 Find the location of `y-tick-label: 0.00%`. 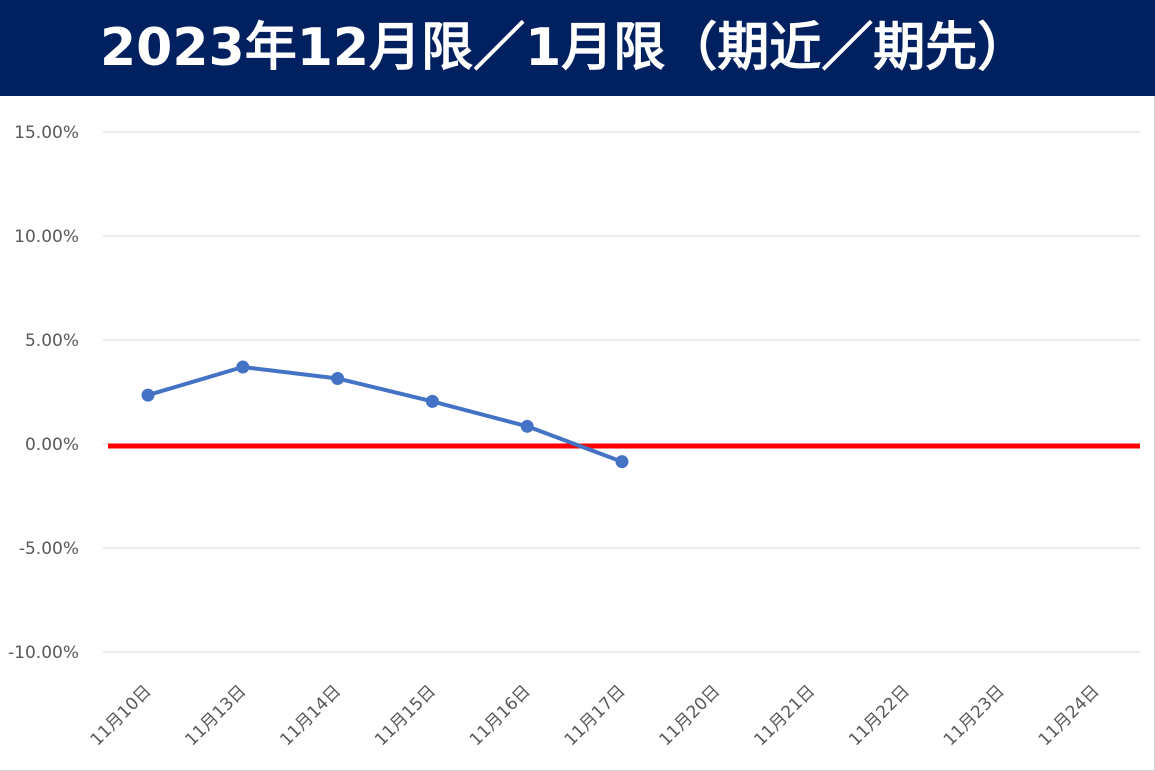

y-tick-label: 0.00% is located at coordinates (52, 445).